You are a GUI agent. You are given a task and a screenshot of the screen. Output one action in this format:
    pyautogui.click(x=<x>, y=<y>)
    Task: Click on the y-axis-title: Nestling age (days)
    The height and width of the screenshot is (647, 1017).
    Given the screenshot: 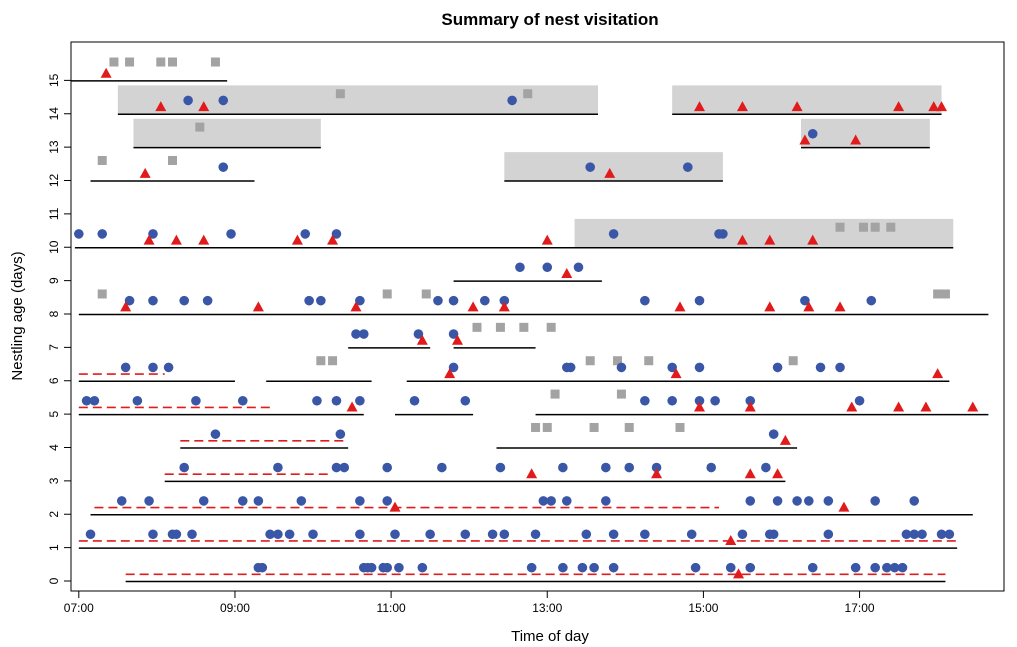 What is the action you would take?
    pyautogui.click(x=17, y=315)
    